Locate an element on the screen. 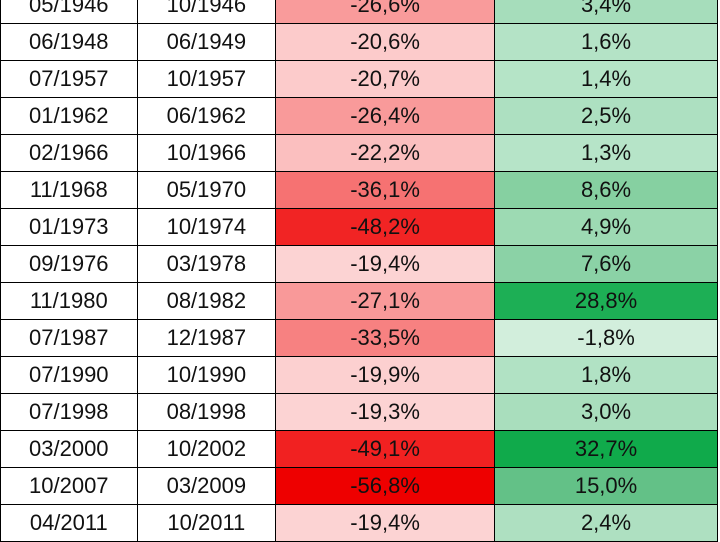  change-cell: 8,6% is located at coordinates (606, 190).